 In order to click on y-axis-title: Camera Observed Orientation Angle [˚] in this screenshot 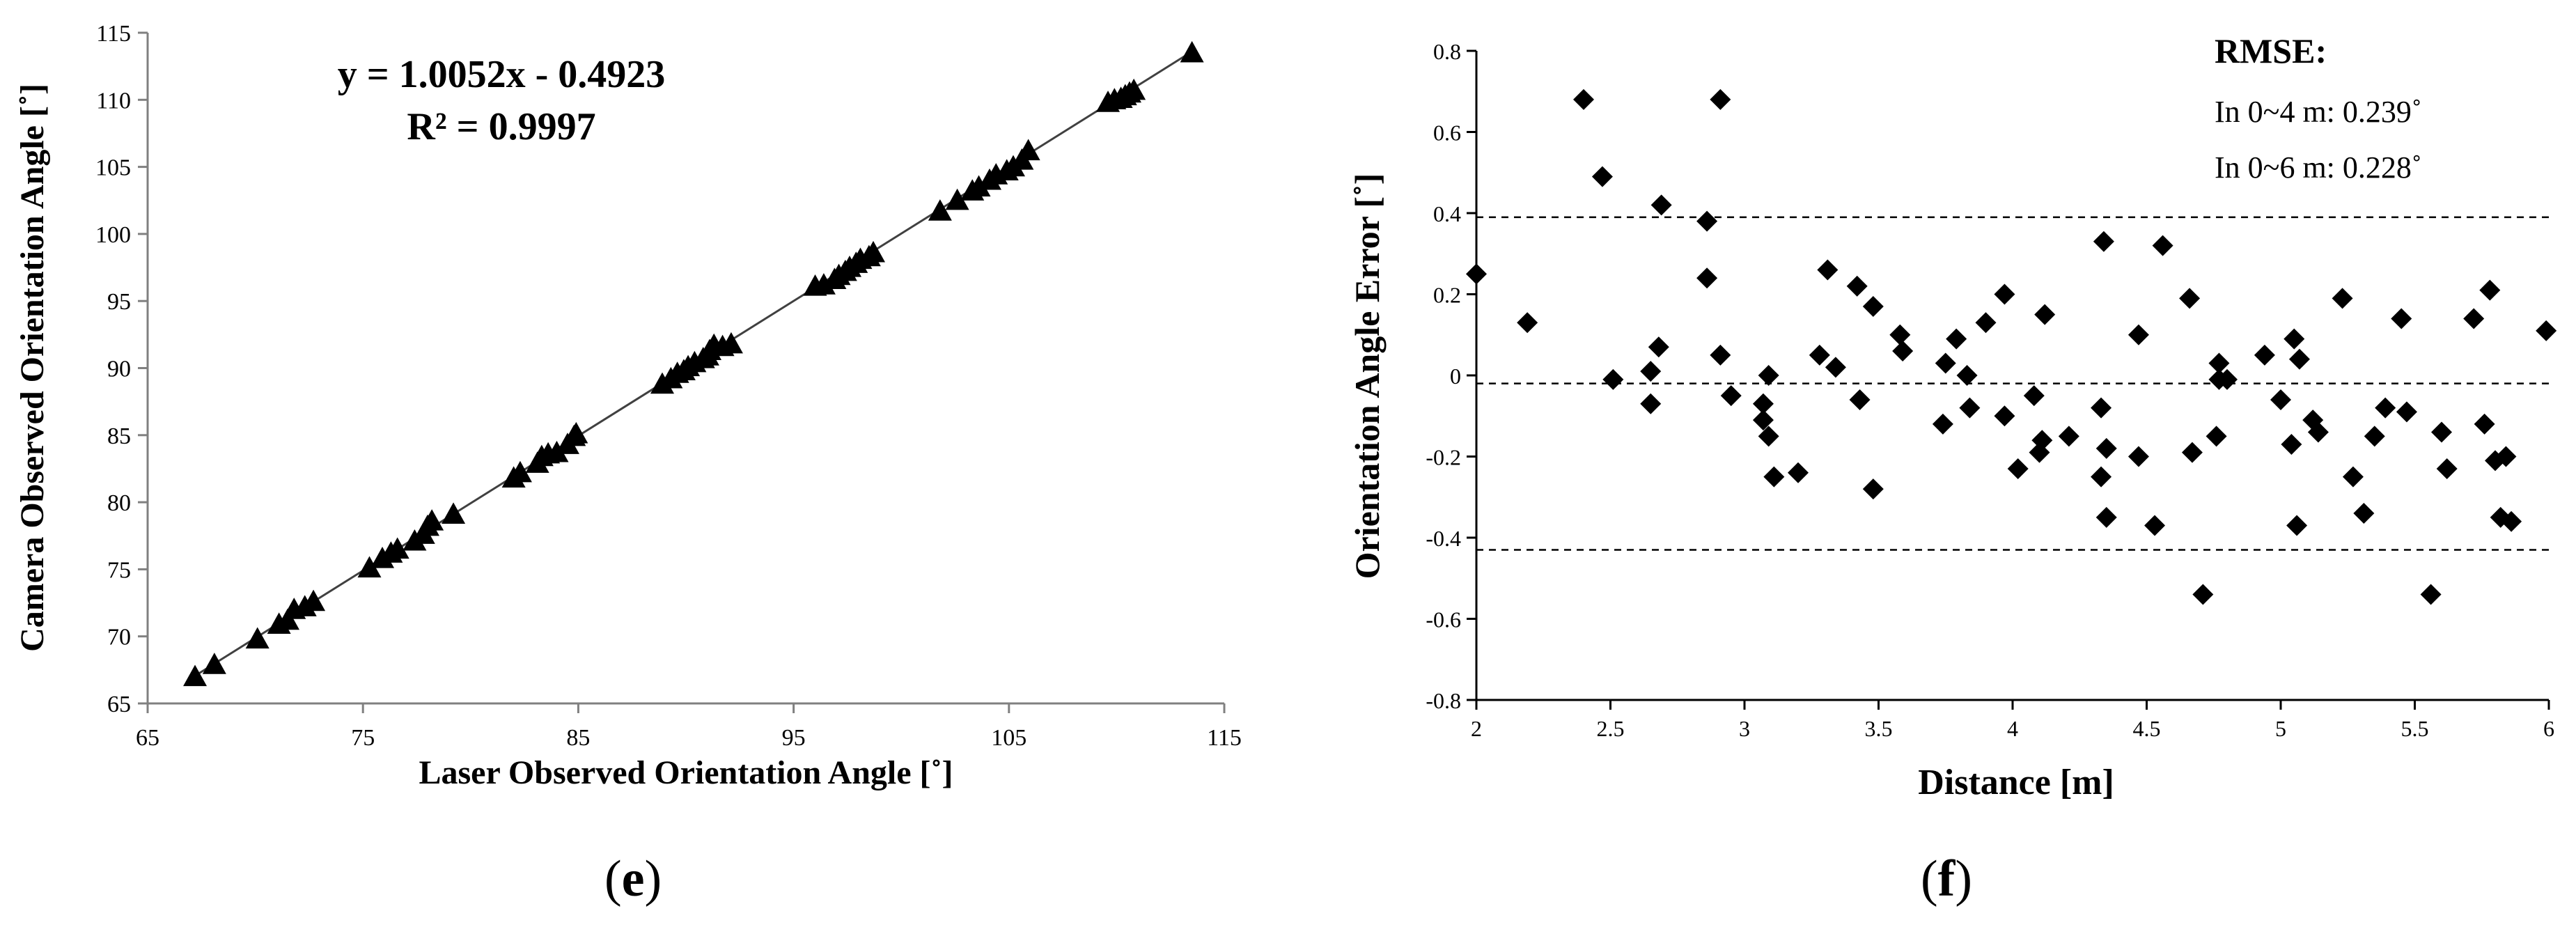, I will do `click(32, 368)`.